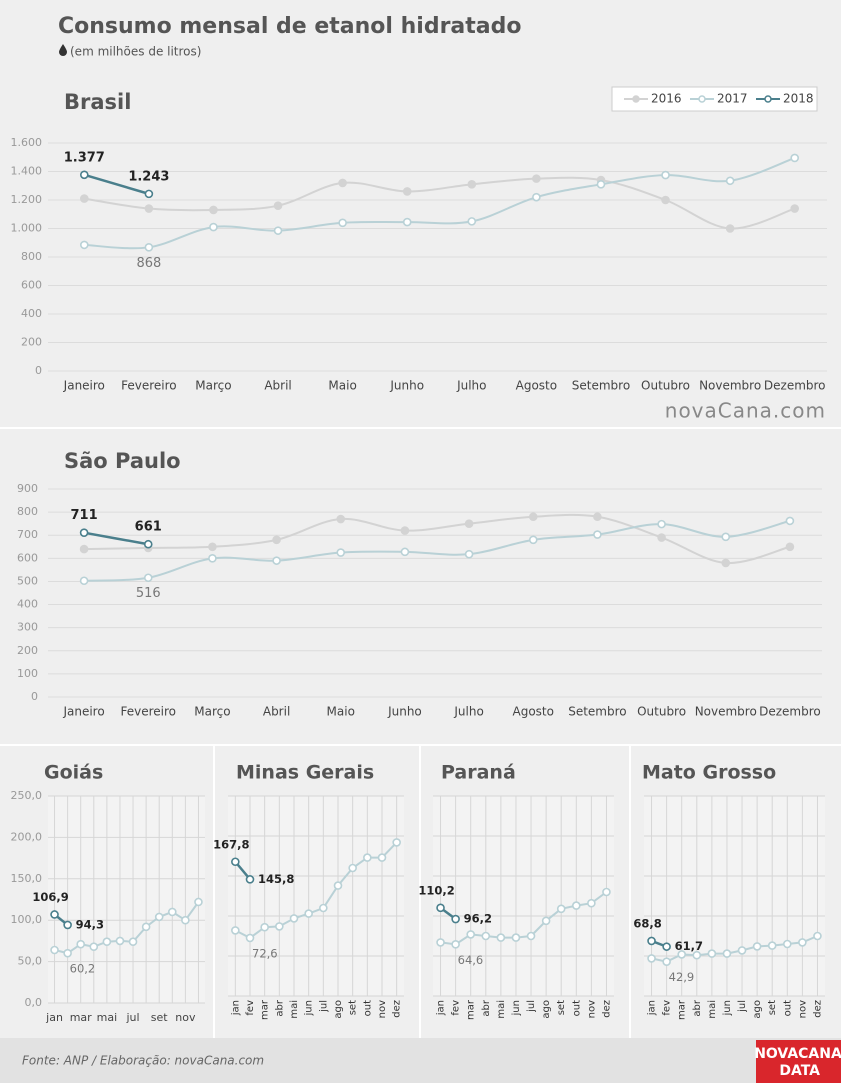 This screenshot has height=1083, width=841. Describe the element at coordinates (276, 712) in the screenshot. I see `x-tick-label: Abril` at that location.